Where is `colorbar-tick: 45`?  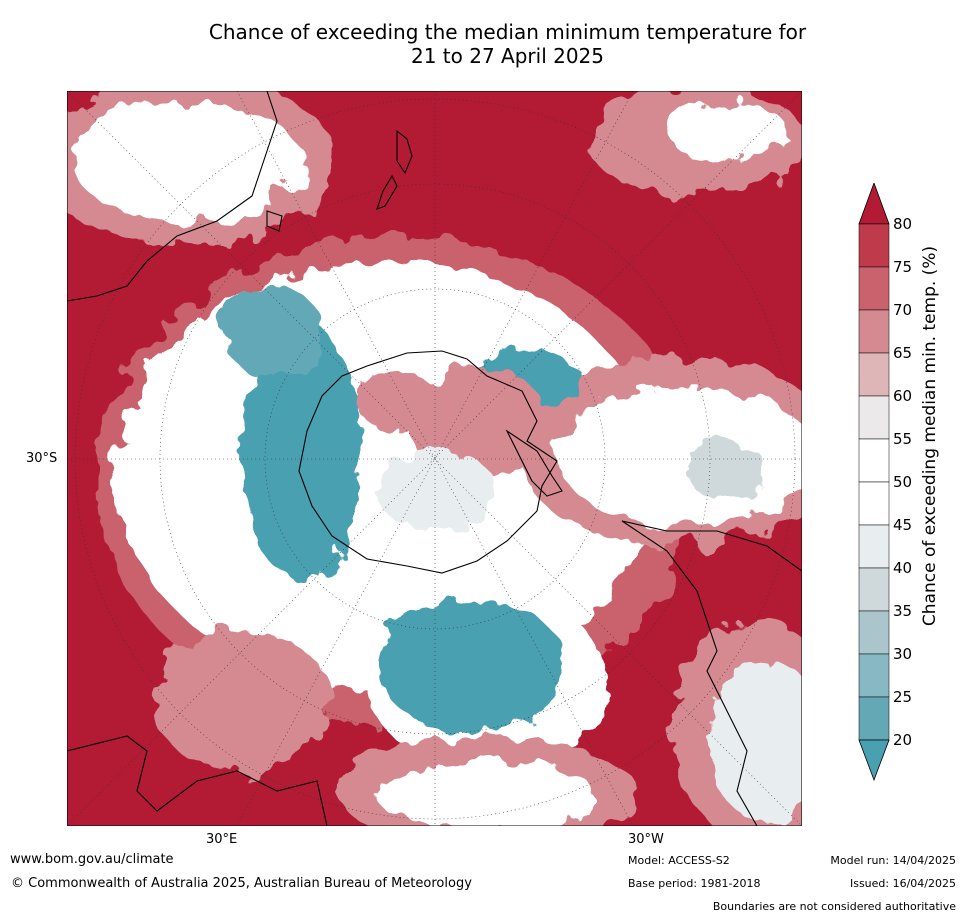
colorbar-tick: 45 is located at coordinates (903, 525).